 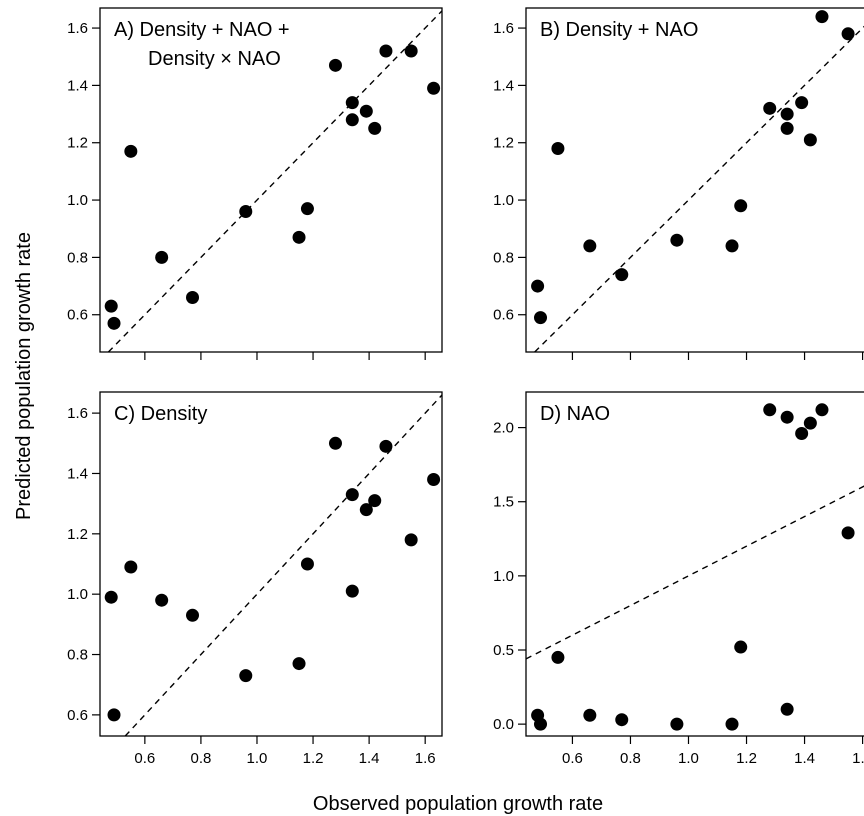 What do you see at coordinates (144, 758) in the screenshot?
I see `panel-c-xtick-label: 0.6` at bounding box center [144, 758].